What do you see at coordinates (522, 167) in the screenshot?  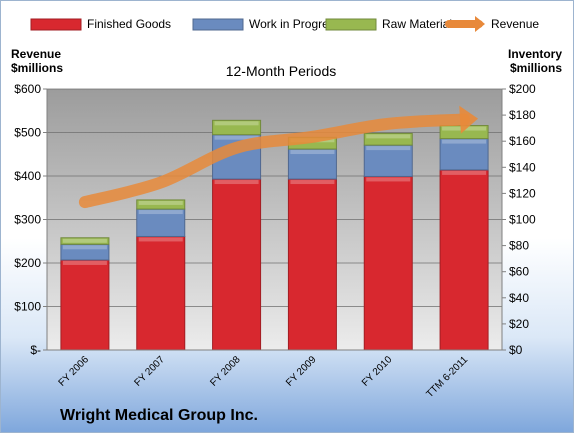 I see `right-tick-label: $140` at bounding box center [522, 167].